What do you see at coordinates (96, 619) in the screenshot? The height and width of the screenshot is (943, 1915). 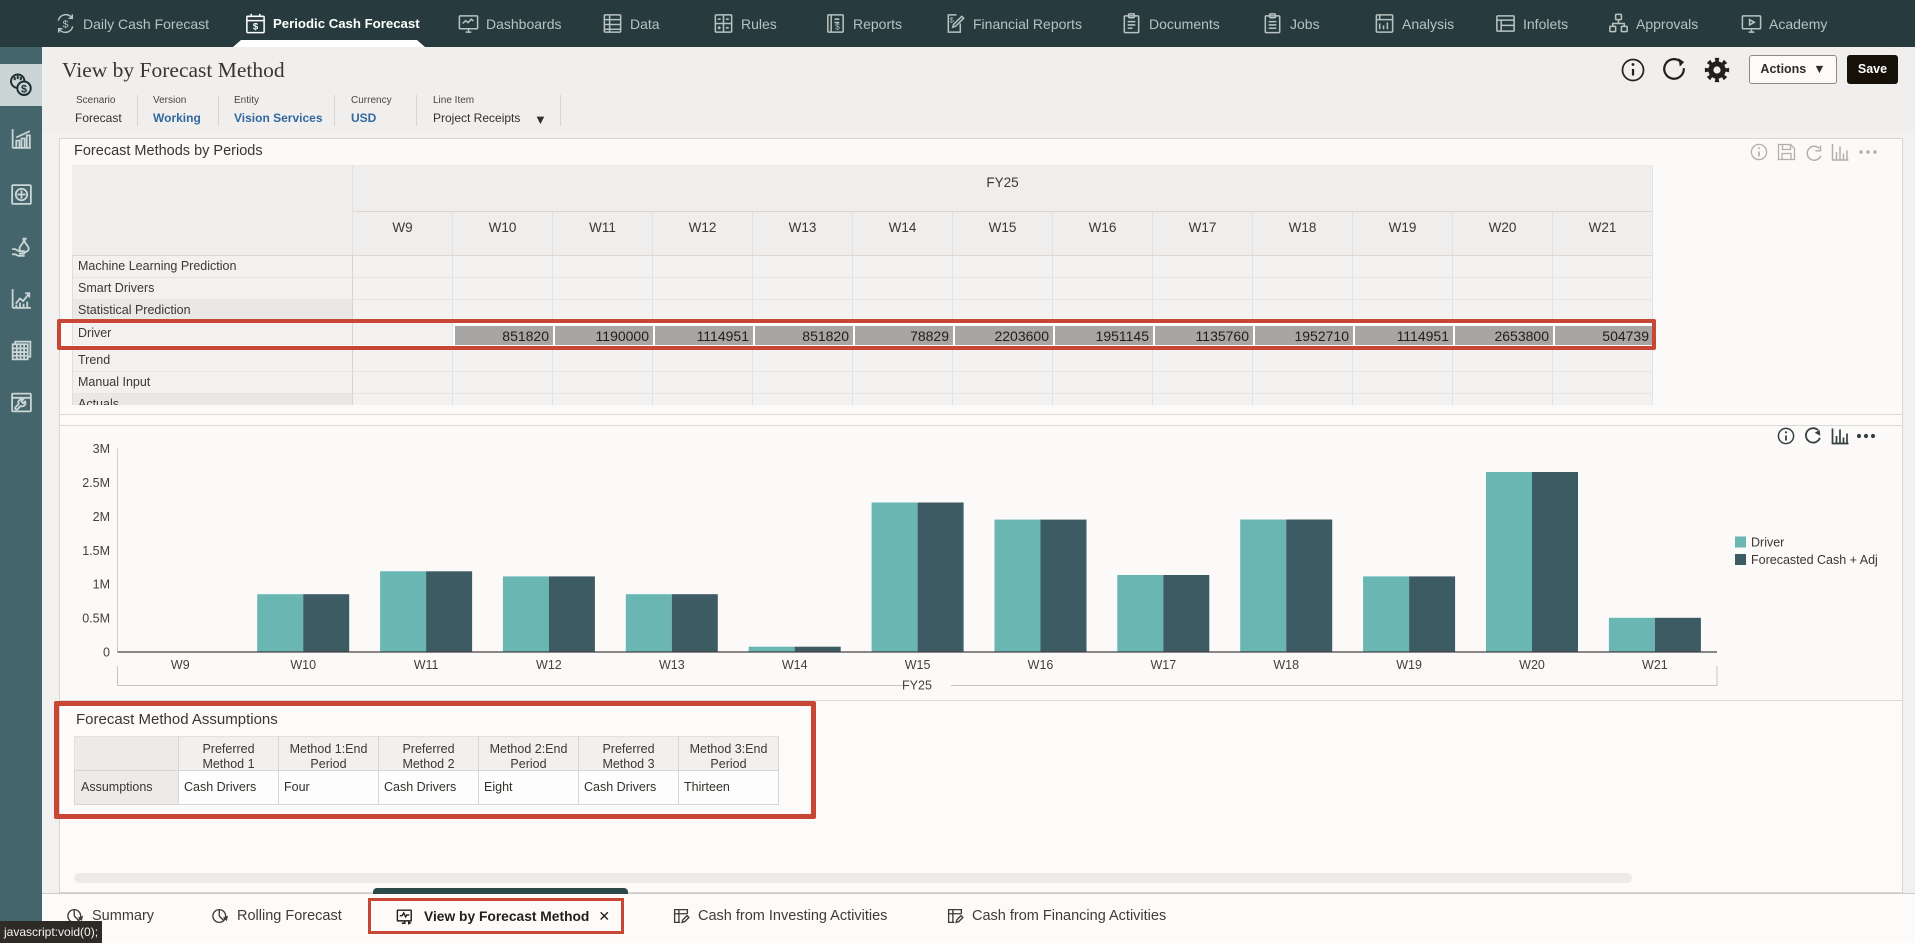 I see `svg-text: 0.5M` at bounding box center [96, 619].